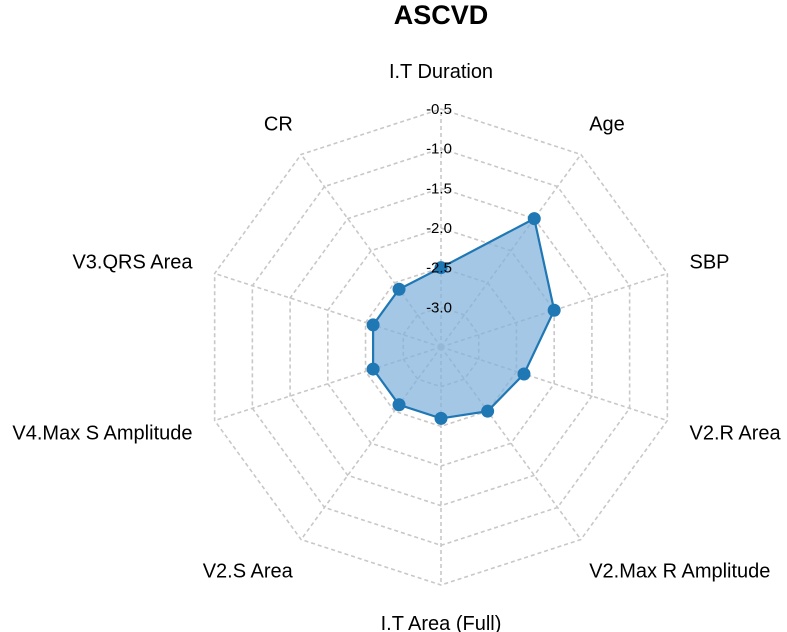  Describe the element at coordinates (248, 571) in the screenshot. I see `axis-label: V2.S Area` at that location.